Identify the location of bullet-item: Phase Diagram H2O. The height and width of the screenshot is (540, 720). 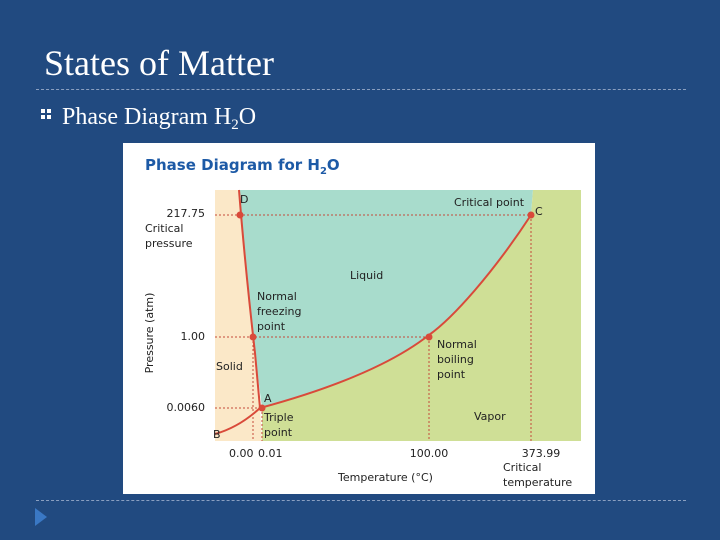
(148, 119).